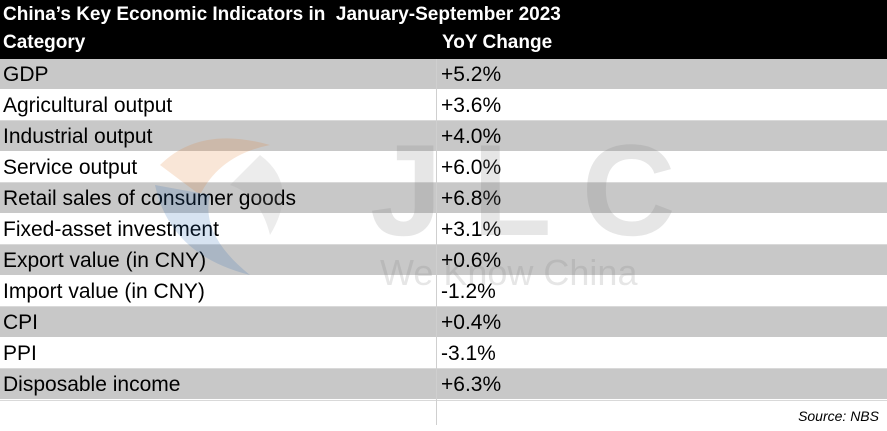  I want to click on category-cell: Service output, so click(70, 167).